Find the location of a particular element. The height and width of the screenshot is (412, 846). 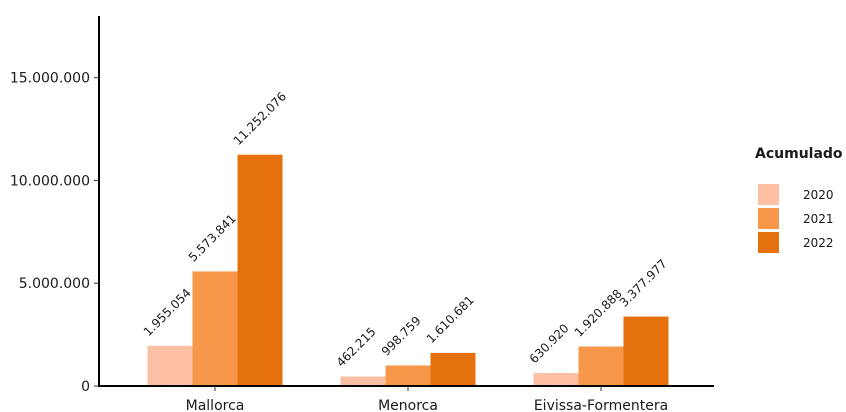

data-label: 998.759 is located at coordinates (401, 336).